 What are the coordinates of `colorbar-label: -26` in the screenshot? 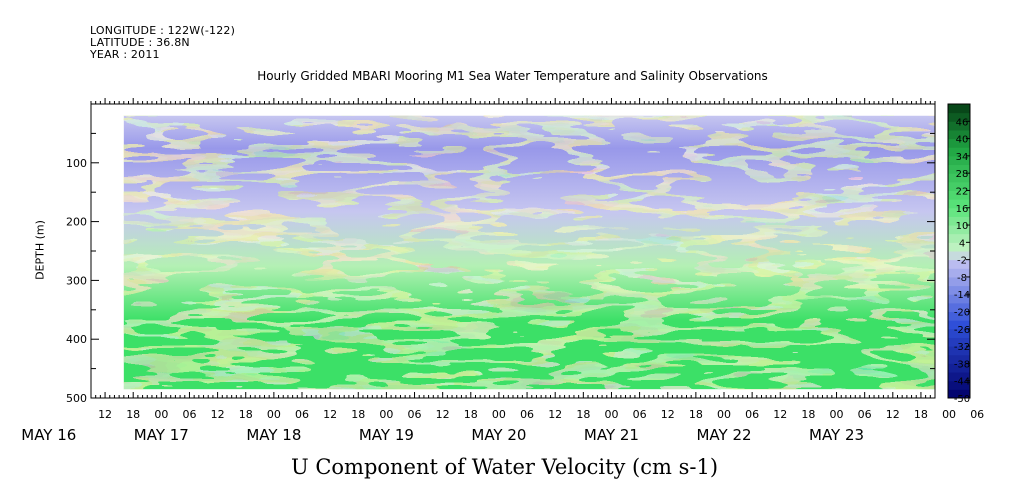 It's located at (962, 330).